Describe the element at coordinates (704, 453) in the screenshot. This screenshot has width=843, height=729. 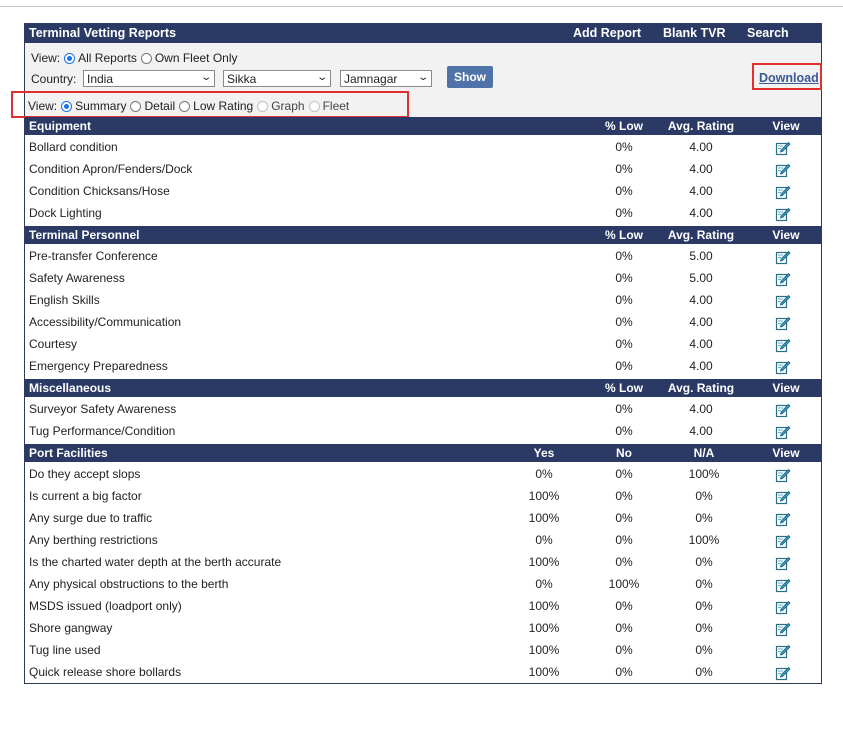
I see `column-header: N/A` at that location.